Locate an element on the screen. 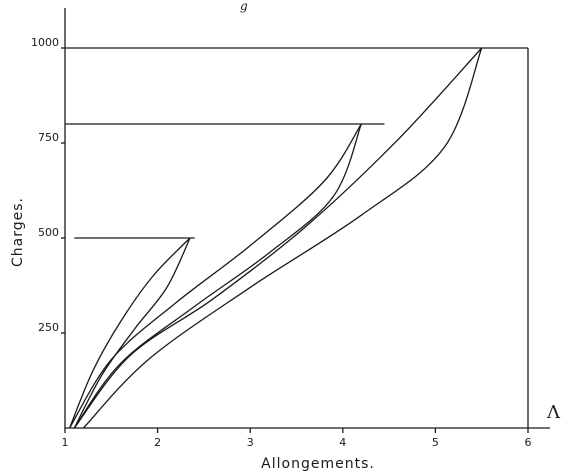  corner-label: Λ is located at coordinates (553, 412).